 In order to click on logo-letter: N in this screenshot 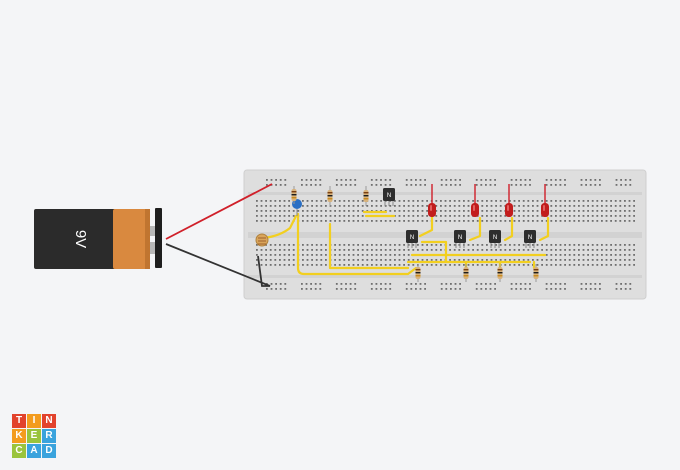, I will do `click(49, 421)`.